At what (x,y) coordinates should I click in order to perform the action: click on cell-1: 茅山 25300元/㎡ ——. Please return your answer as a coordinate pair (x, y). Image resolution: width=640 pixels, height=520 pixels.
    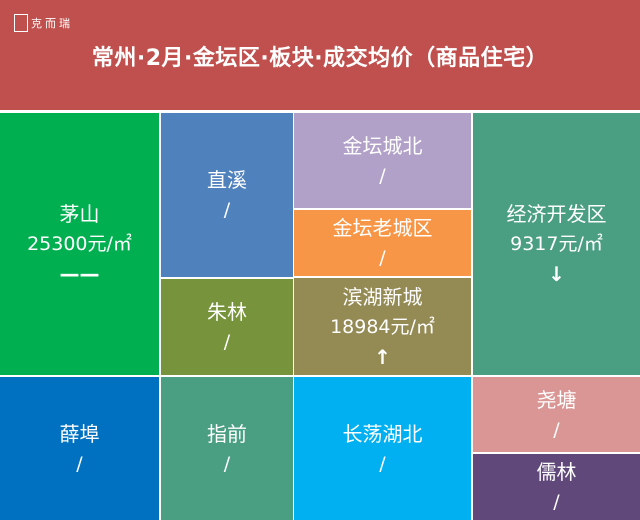
    Looking at the image, I should click on (79, 244).